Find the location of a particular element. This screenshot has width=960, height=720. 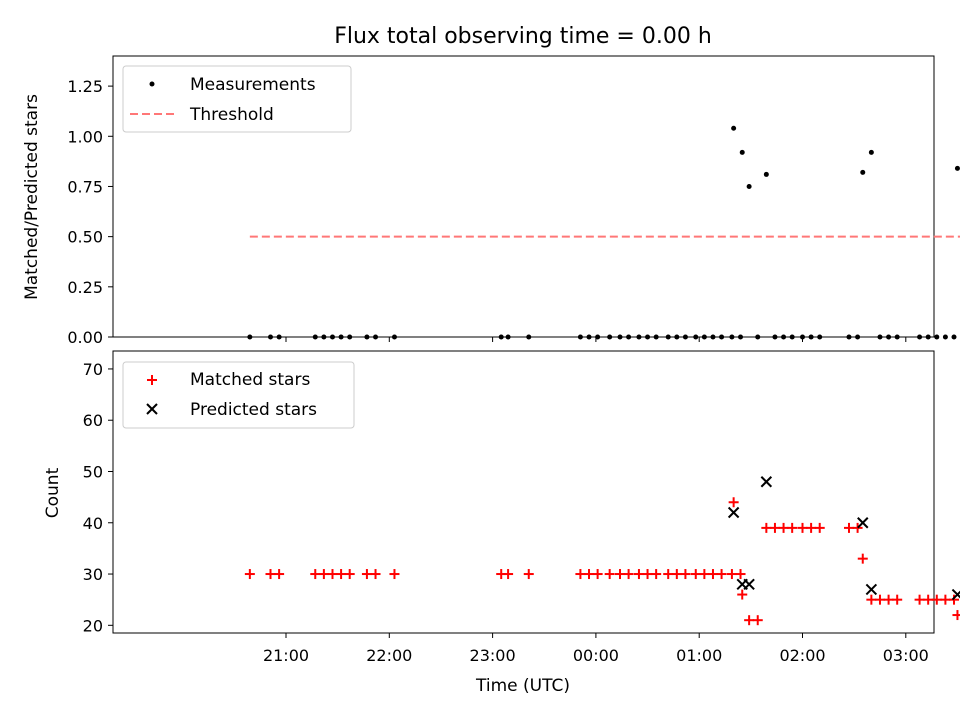

bottom-y-tick-label: 40 is located at coordinates (93, 523).